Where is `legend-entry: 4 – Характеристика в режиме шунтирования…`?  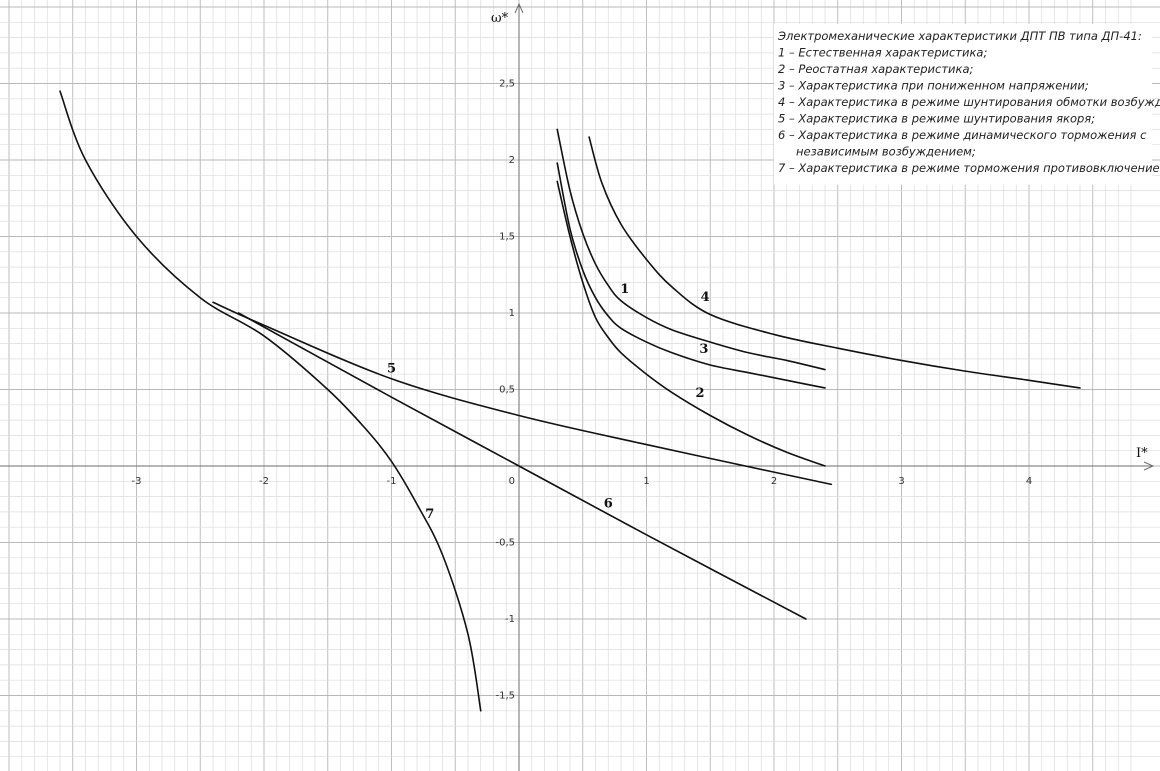
legend-entry: 4 – Характеристика в режиме шунтирования… is located at coordinates (969, 102).